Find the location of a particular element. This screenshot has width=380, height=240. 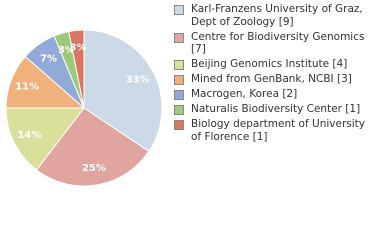

legend-label: Macrogen, Korea [2] is located at coordinates (244, 94).